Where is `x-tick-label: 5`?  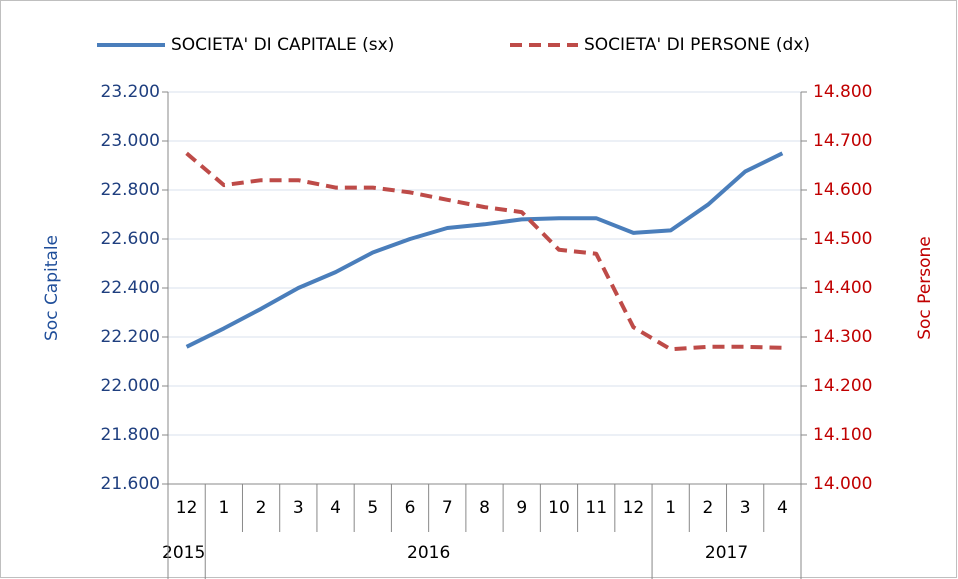
x-tick-label: 5 is located at coordinates (372, 508).